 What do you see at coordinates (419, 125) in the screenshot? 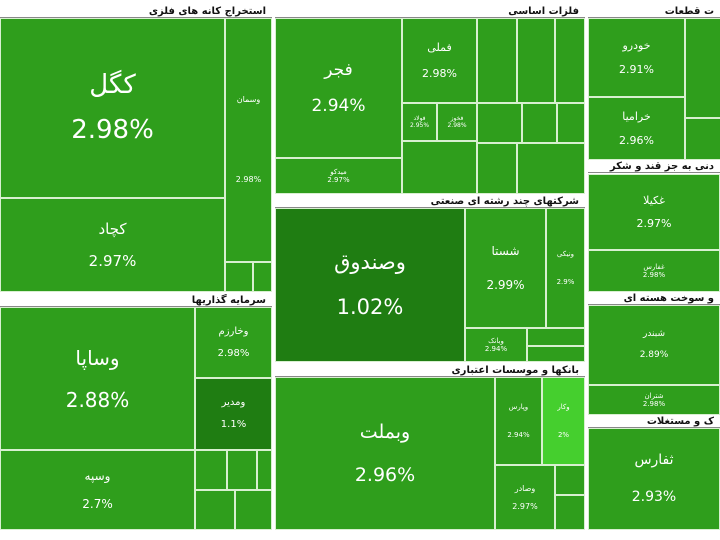
I see `tile-change: 2.95%` at bounding box center [419, 125].